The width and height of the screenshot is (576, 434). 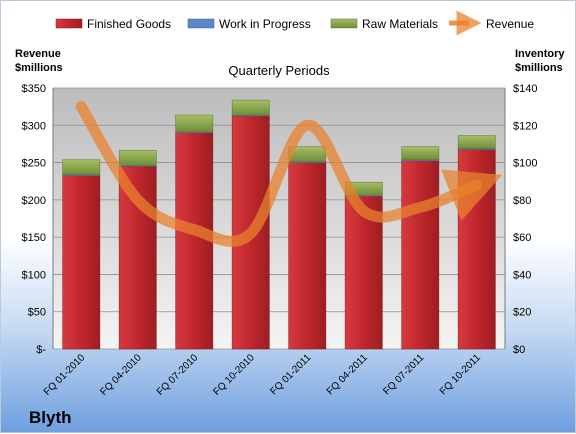 What do you see at coordinates (65, 375) in the screenshot?
I see `x-category-label: FQ 01-2010` at bounding box center [65, 375].